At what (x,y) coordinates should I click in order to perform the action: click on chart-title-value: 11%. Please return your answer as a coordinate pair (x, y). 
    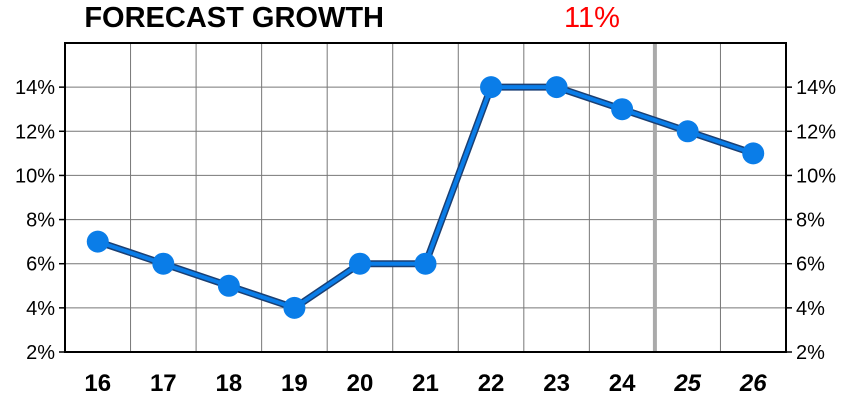
    Looking at the image, I should click on (592, 18).